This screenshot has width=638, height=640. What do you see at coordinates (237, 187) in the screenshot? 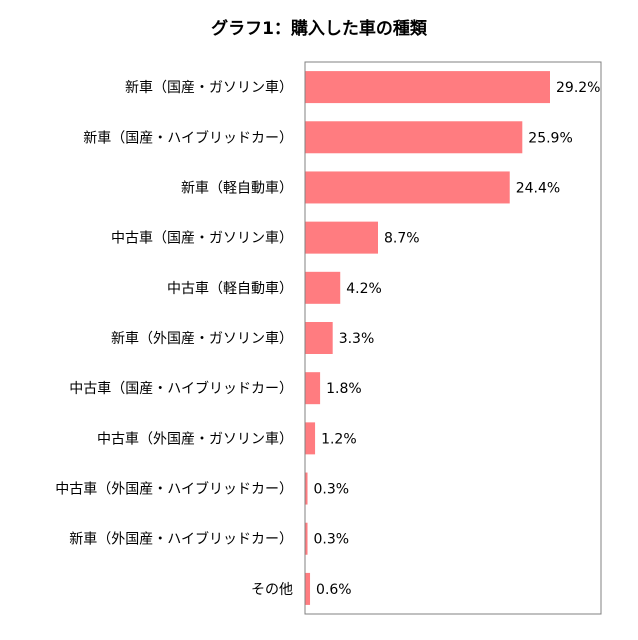
I see `category-label: 新車（軽自動車）` at bounding box center [237, 187].